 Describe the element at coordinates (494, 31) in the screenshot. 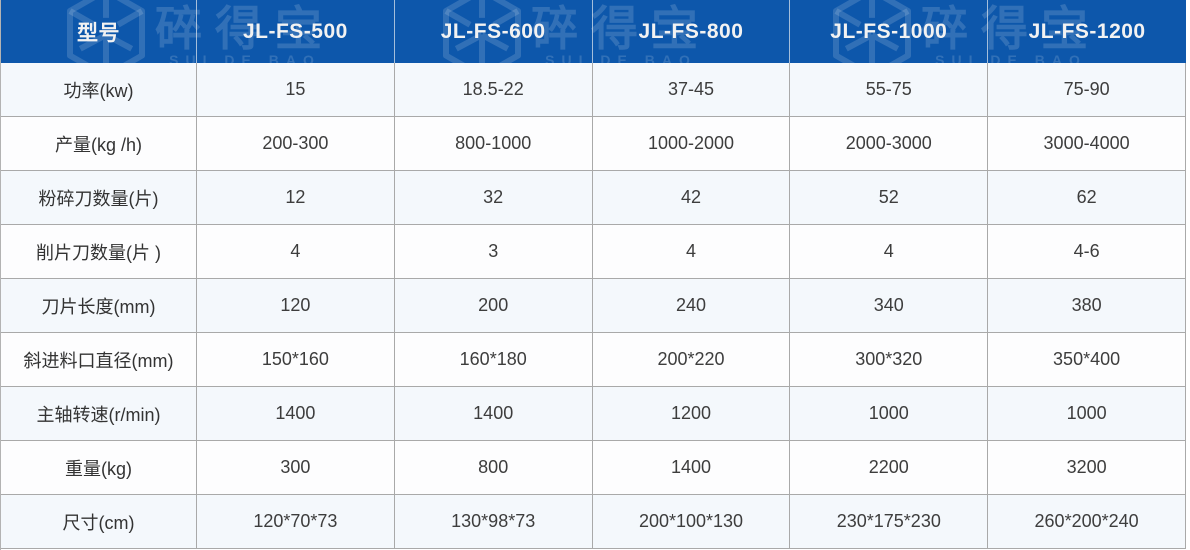

I see `column-header-model: JL-FS-600` at that location.